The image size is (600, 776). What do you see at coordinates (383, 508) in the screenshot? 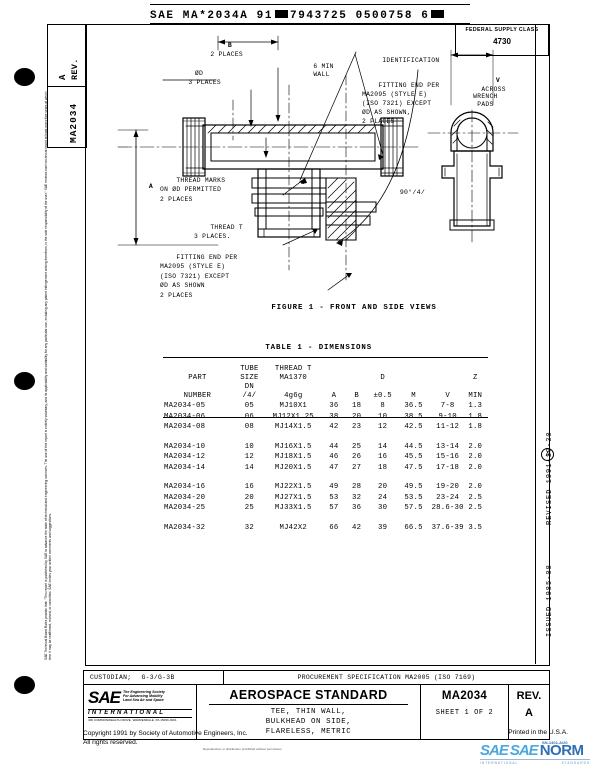
I see `cell-d: 30` at bounding box center [383, 508].